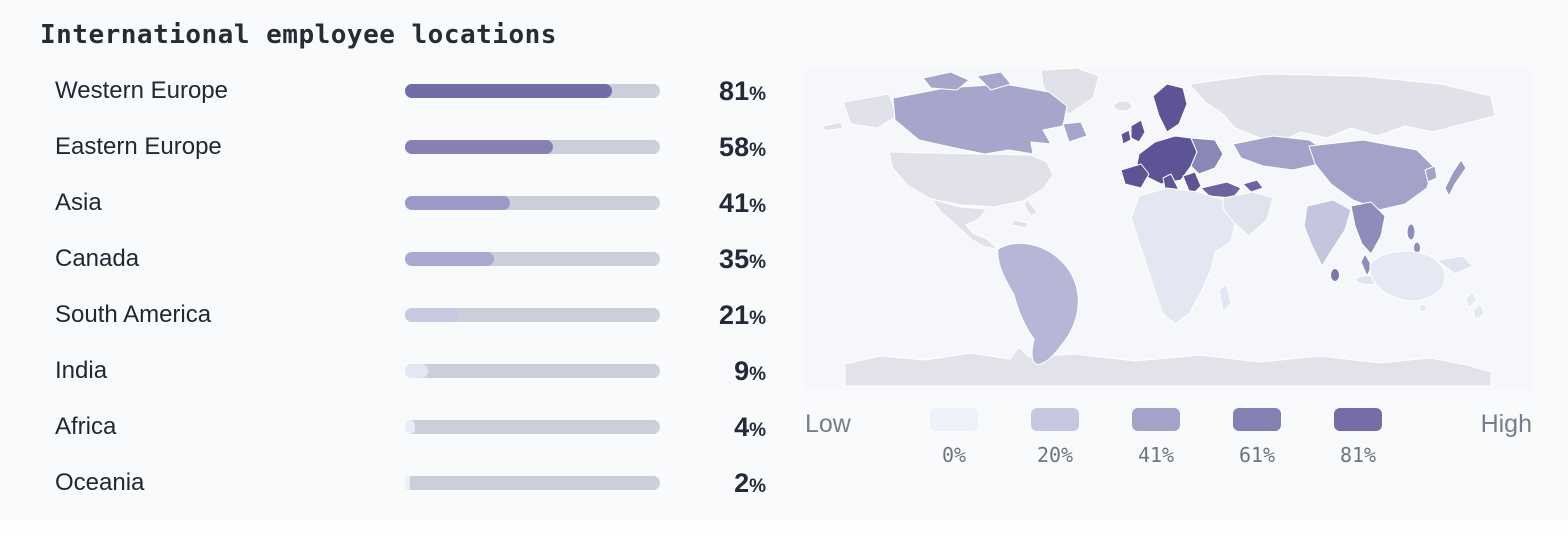  What do you see at coordinates (946, 81) in the screenshot?
I see `region-canada-arctic-islands` at bounding box center [946, 81].